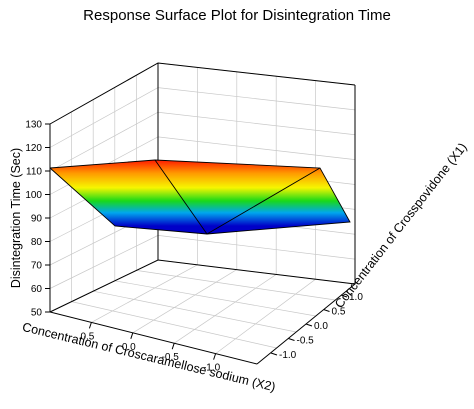 This screenshot has width=474, height=409. Describe the element at coordinates (34, 172) in the screenshot. I see `z-tick-label: 110` at that location.